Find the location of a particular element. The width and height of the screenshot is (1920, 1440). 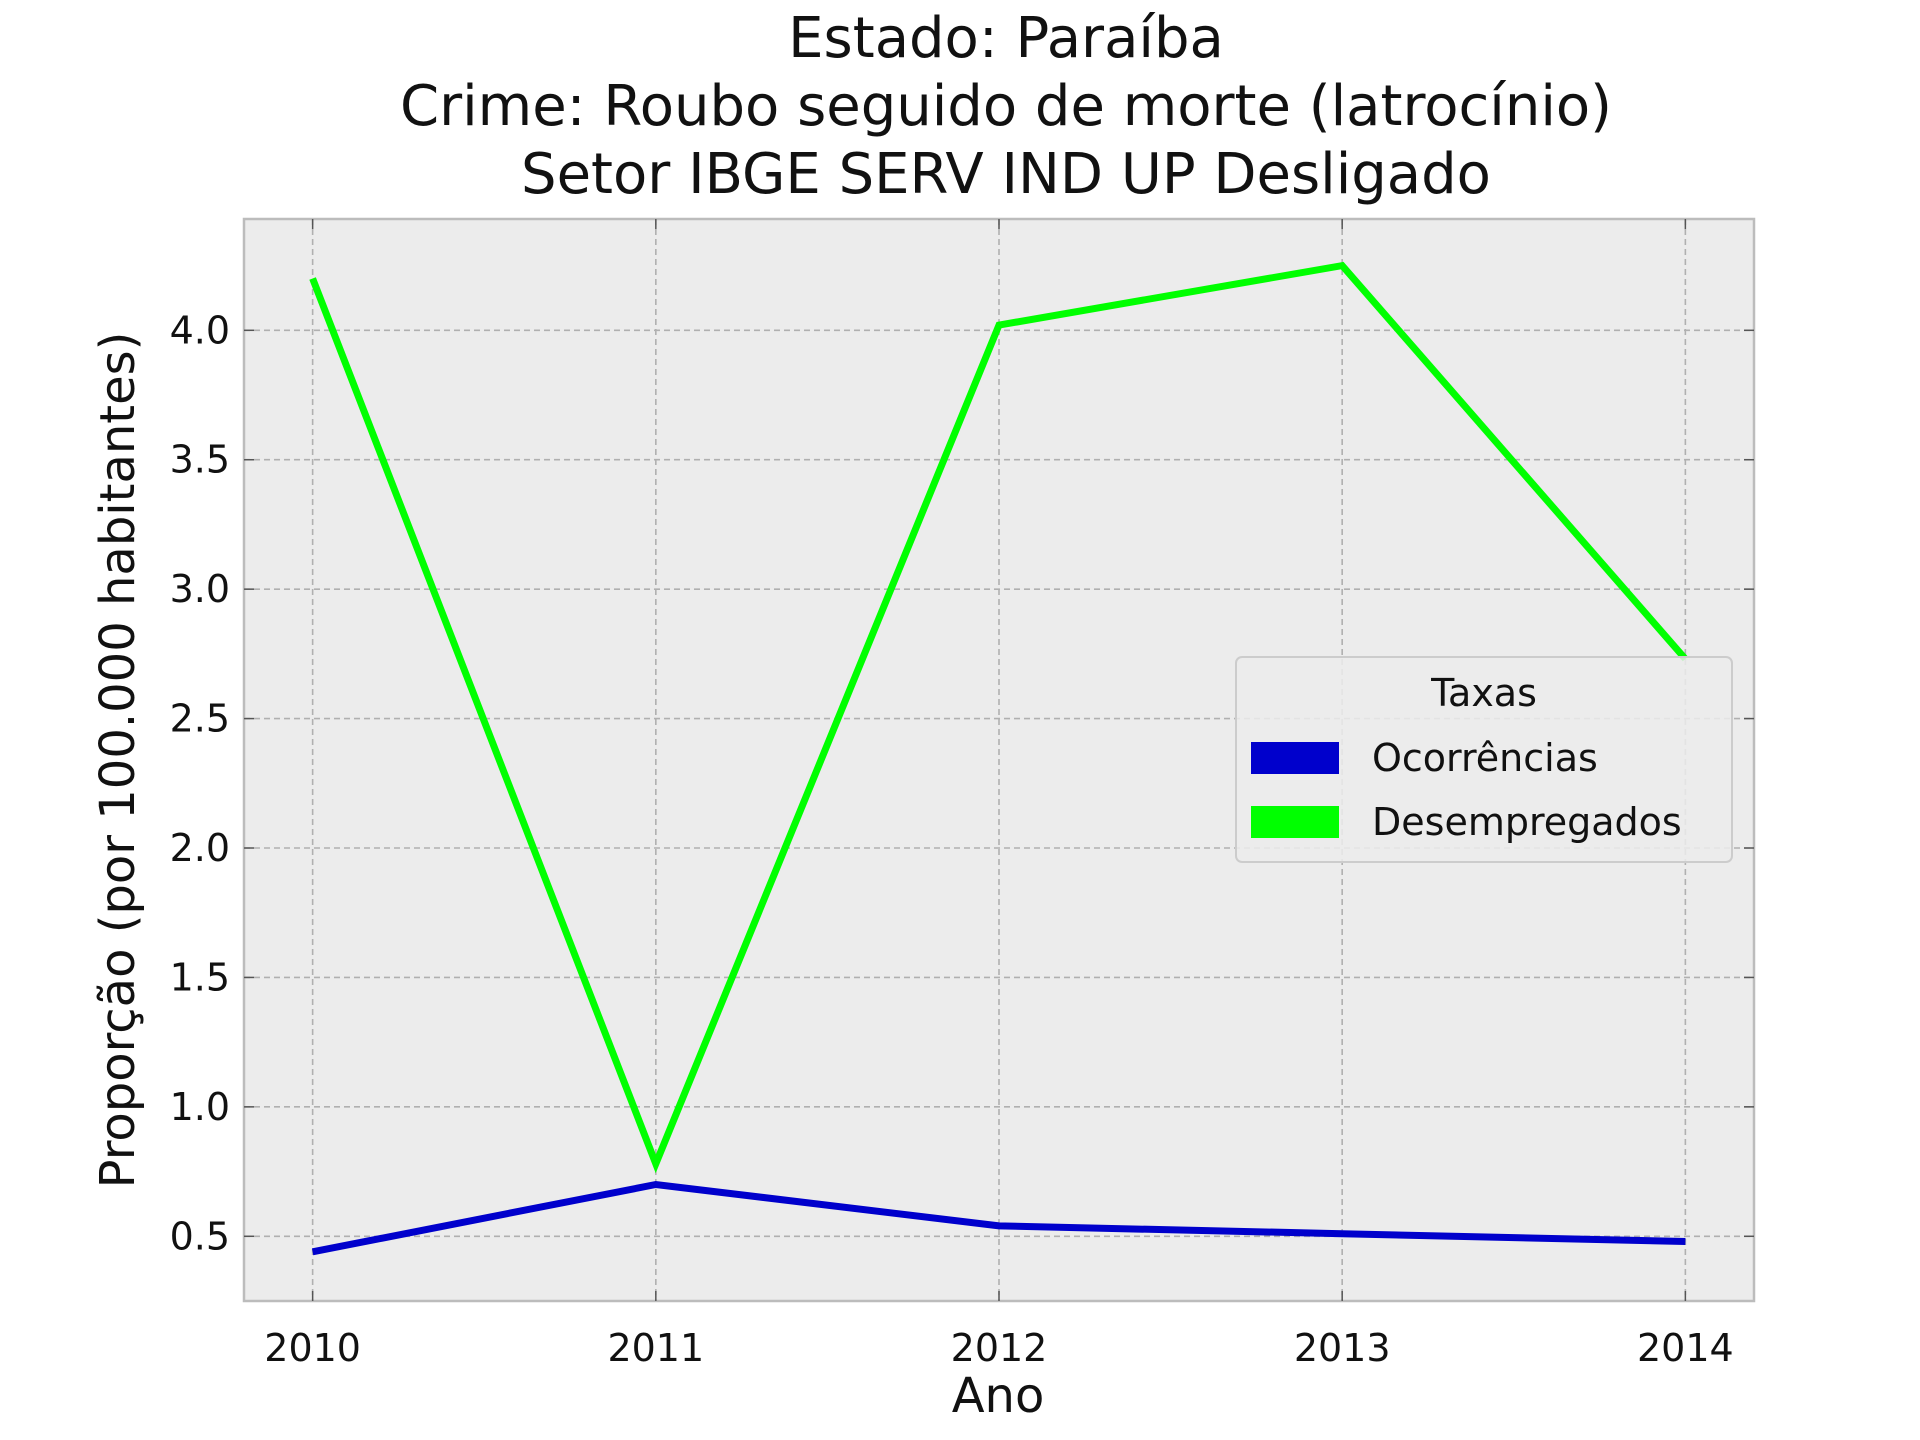

y-axis-label: Proporção (por 100.000 habitantes) is located at coordinates (118, 760).